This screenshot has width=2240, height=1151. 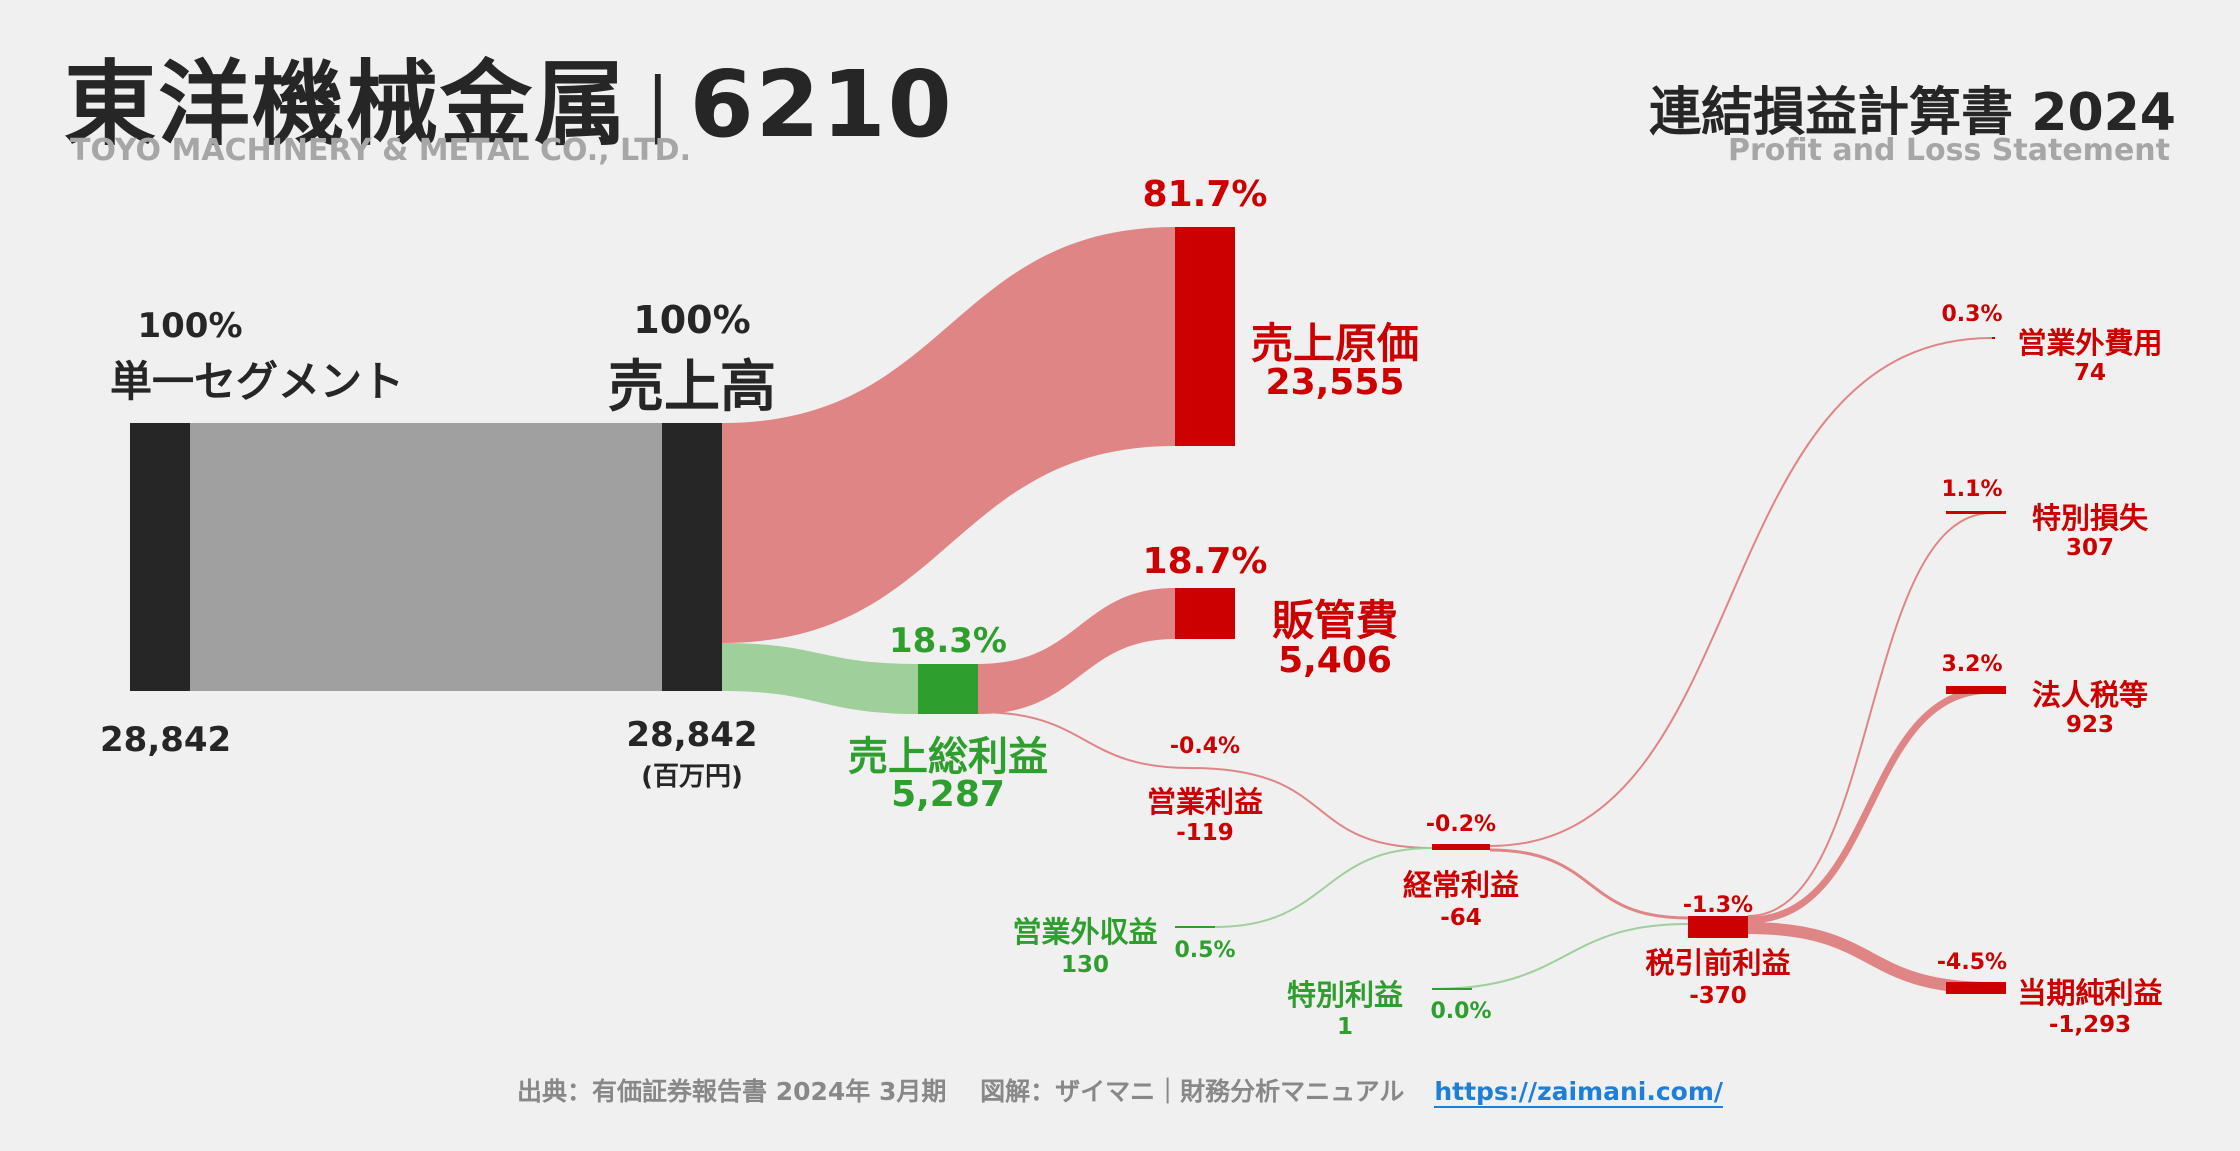 What do you see at coordinates (1323, 887) in the screenshot?
I see `flow-nonopincome-ordinary` at bounding box center [1323, 887].